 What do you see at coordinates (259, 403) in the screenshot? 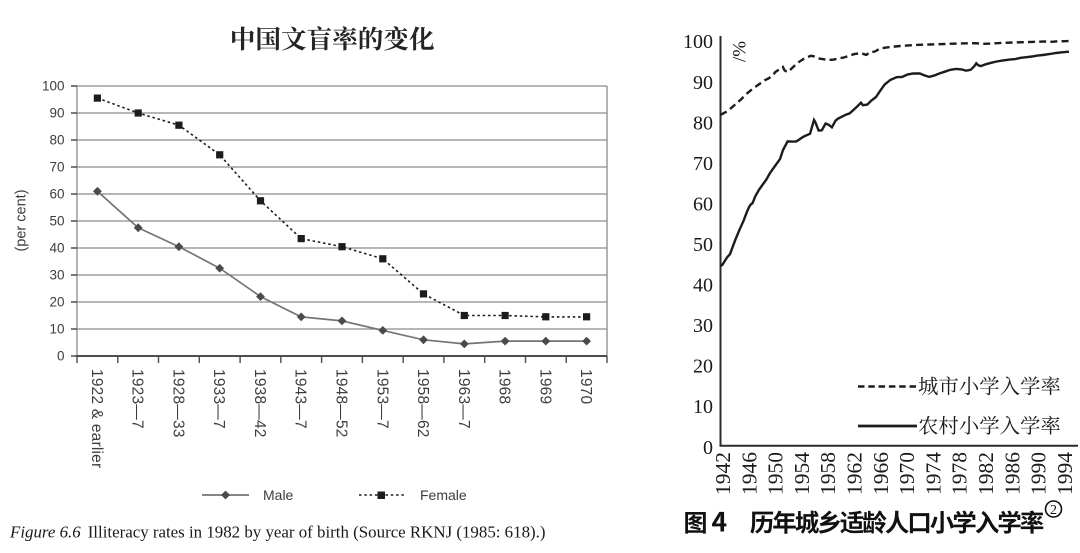
I see `svg-text: 1938—42` at bounding box center [259, 403].